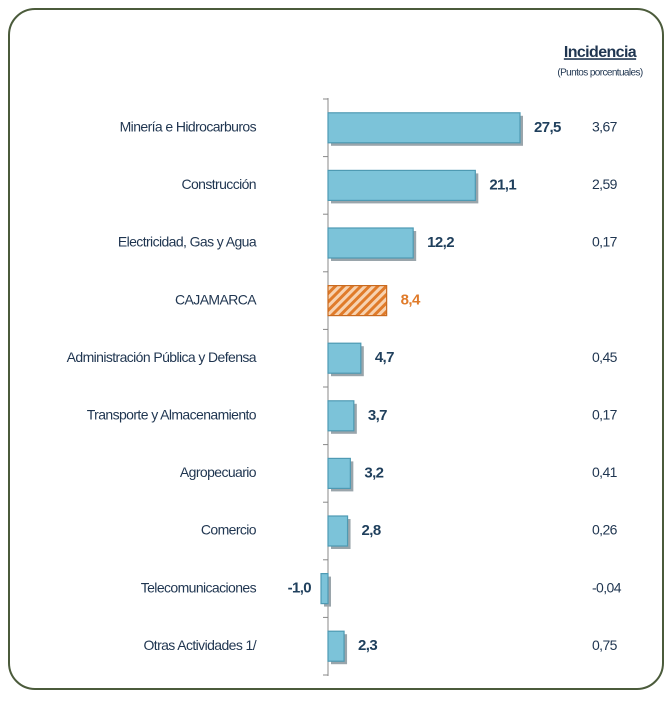  What do you see at coordinates (502, 184) in the screenshot?
I see `value-label: 21,1` at bounding box center [502, 184].